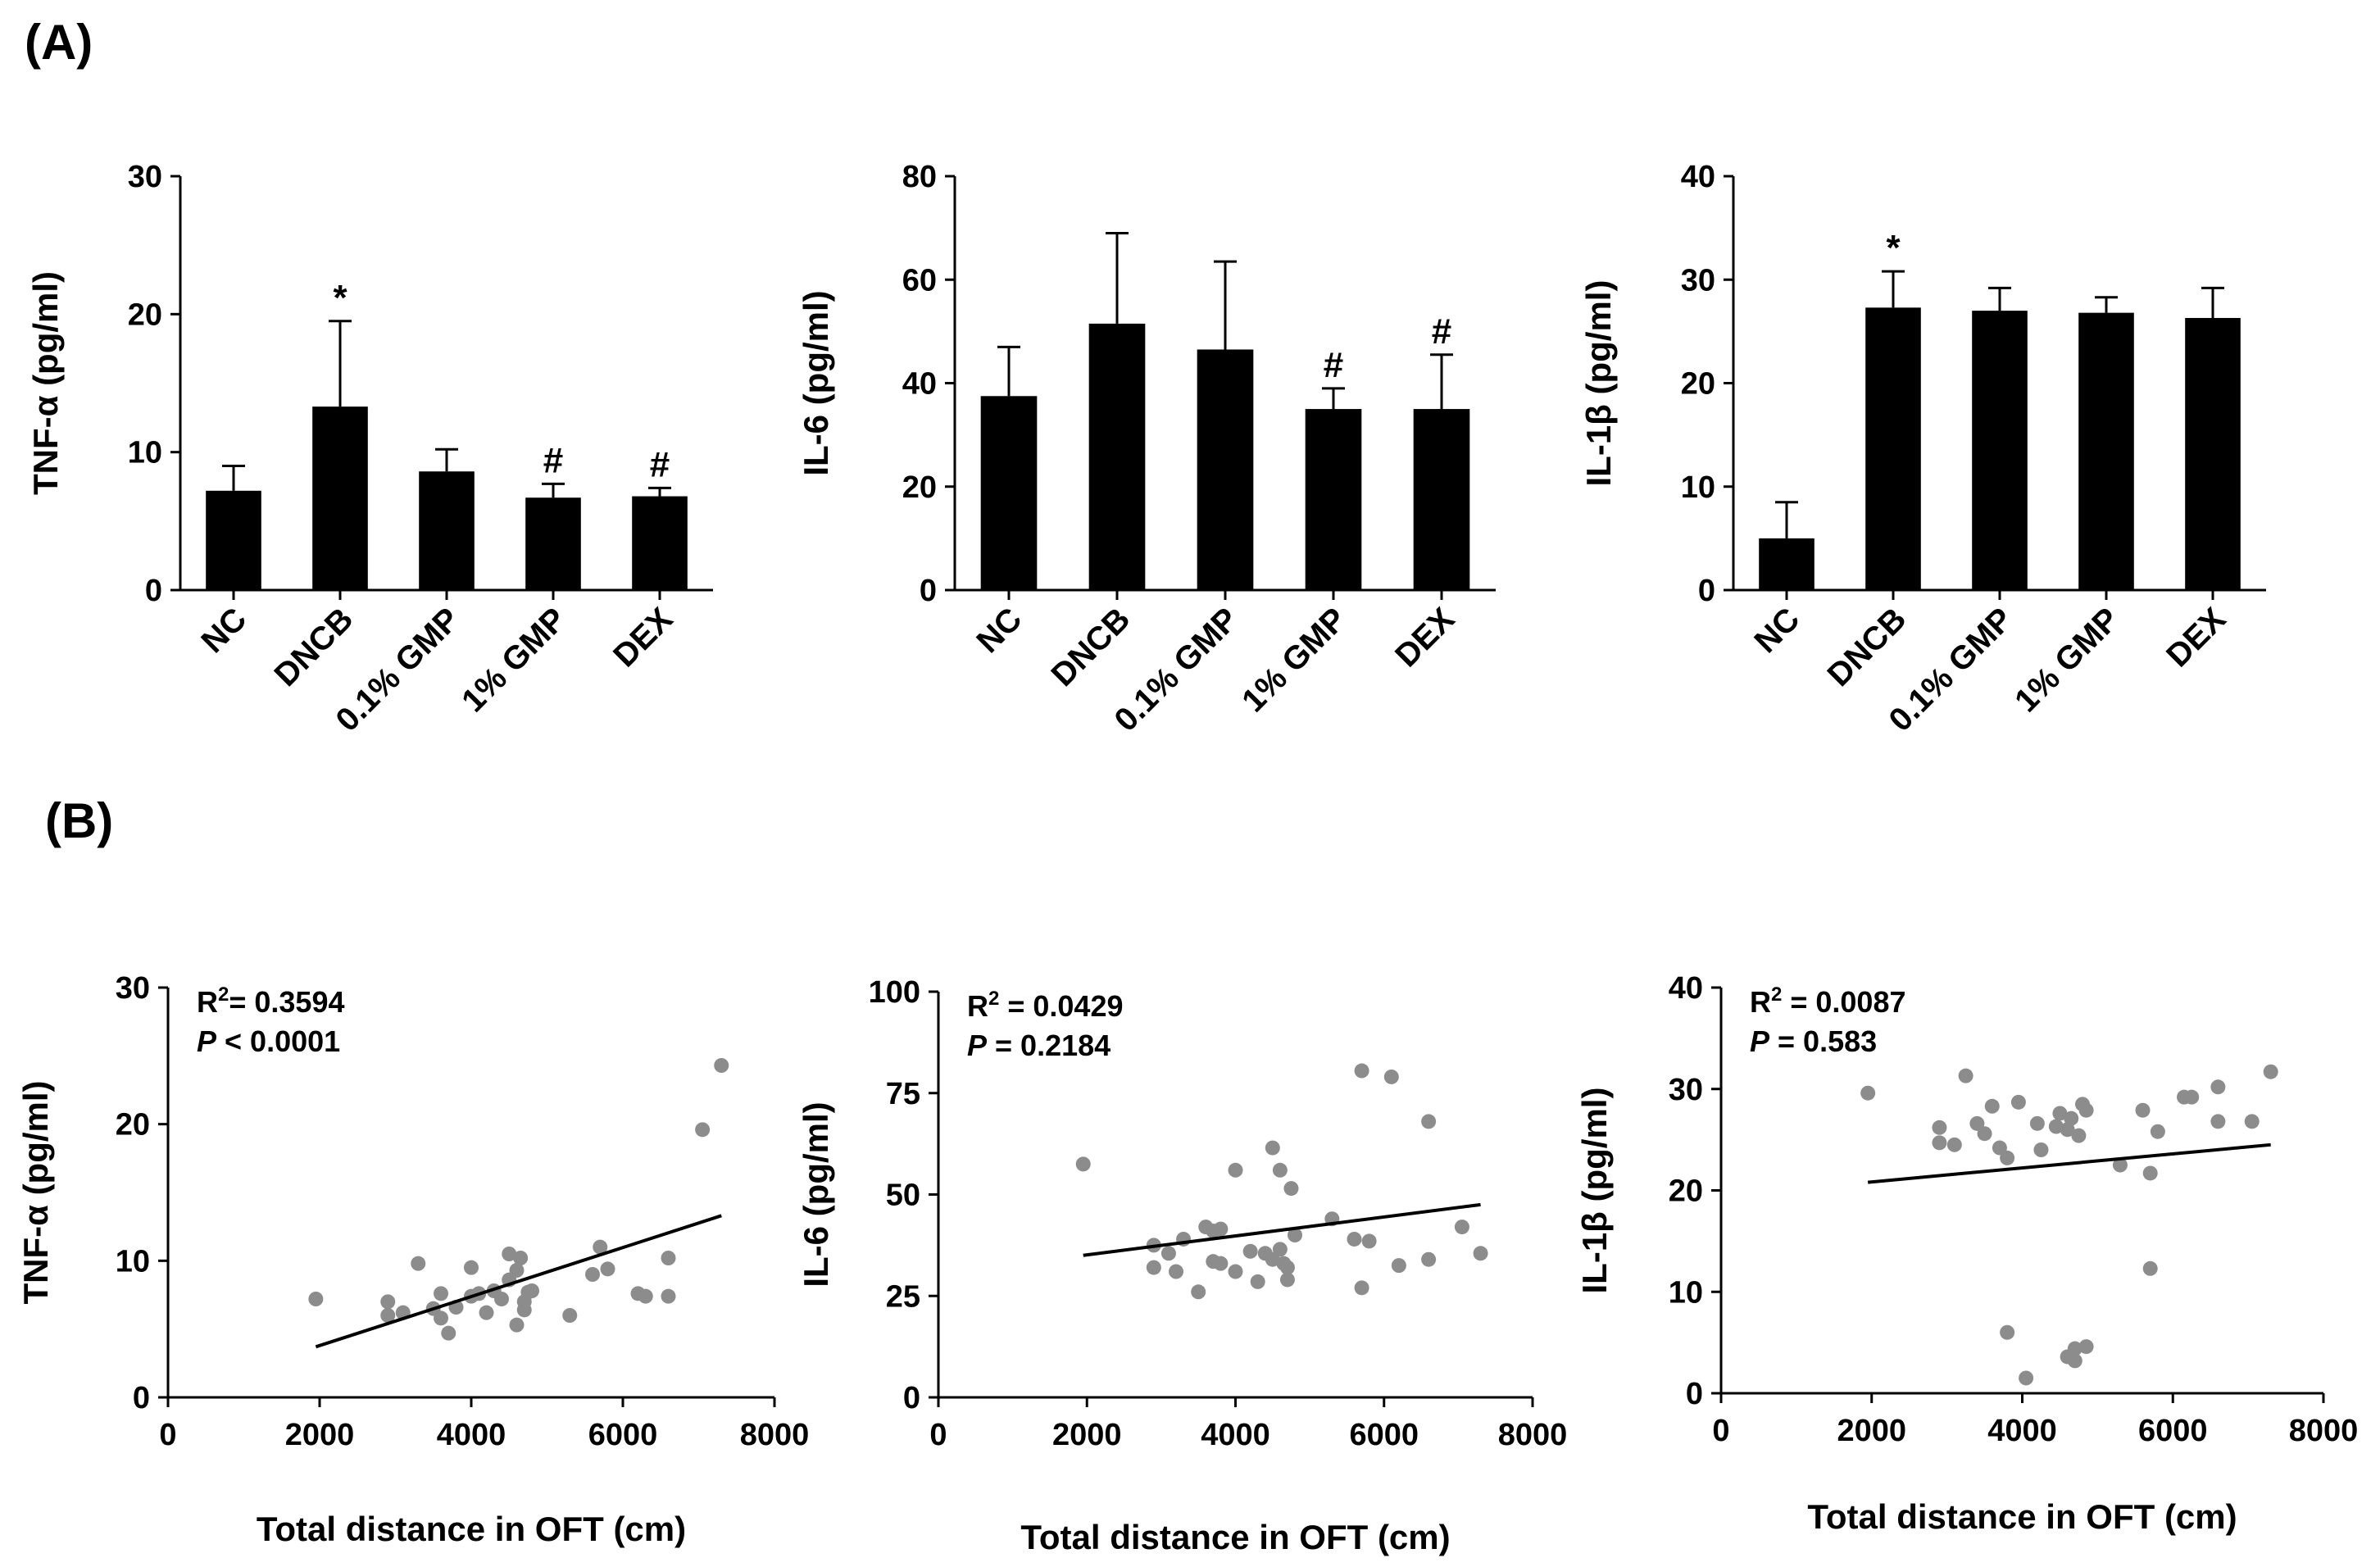 This screenshot has width=2380, height=1567. What do you see at coordinates (903, 1196) in the screenshot?
I see `y-tick-label: 50` at bounding box center [903, 1196].